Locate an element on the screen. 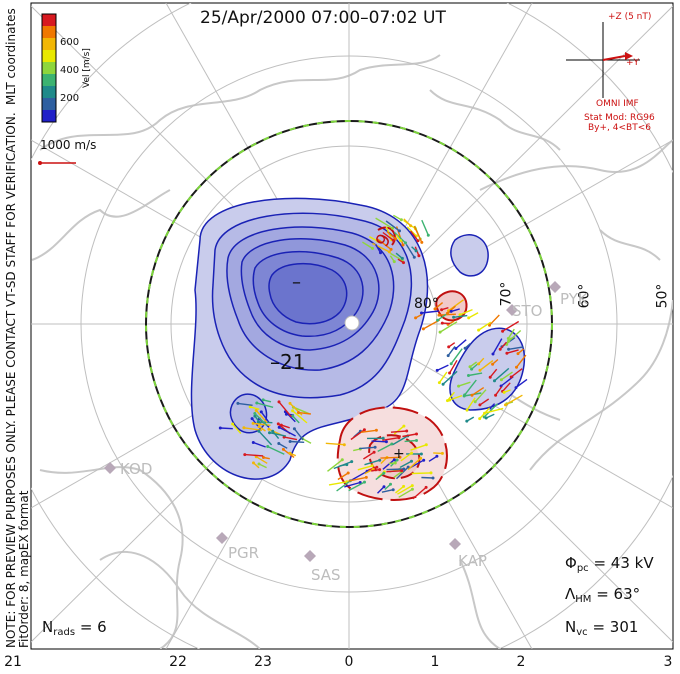 The width and height of the screenshot is (680, 674). colorbar-outline is located at coordinates (49, 68).